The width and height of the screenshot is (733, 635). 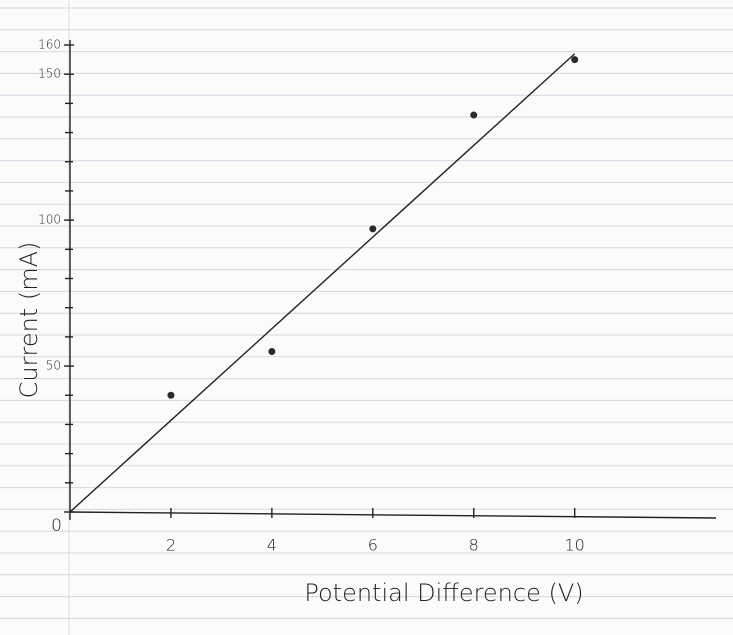 What do you see at coordinates (575, 545) in the screenshot?
I see `x-tick-label: 10` at bounding box center [575, 545].